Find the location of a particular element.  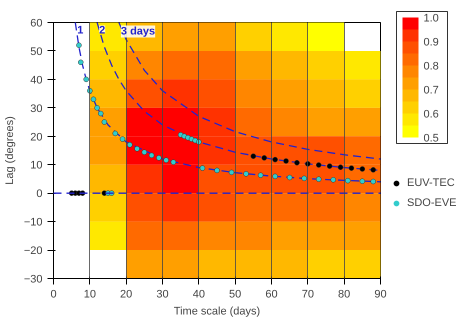

color-bar-label: 1.0 is located at coordinates (431, 18).